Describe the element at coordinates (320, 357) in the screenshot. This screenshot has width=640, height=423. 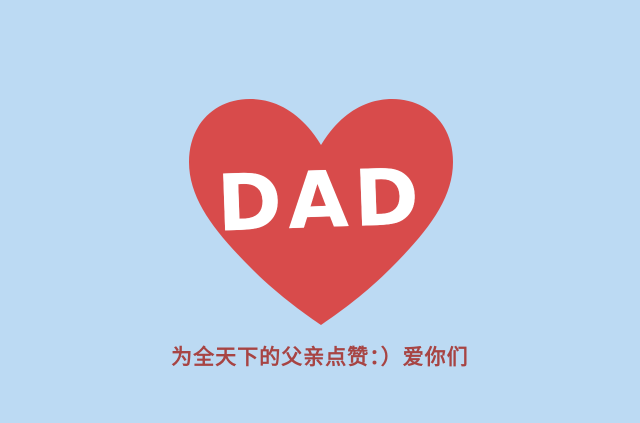
I see `caption-text: 为全天下的父亲点赞：）爱你们` at that location.